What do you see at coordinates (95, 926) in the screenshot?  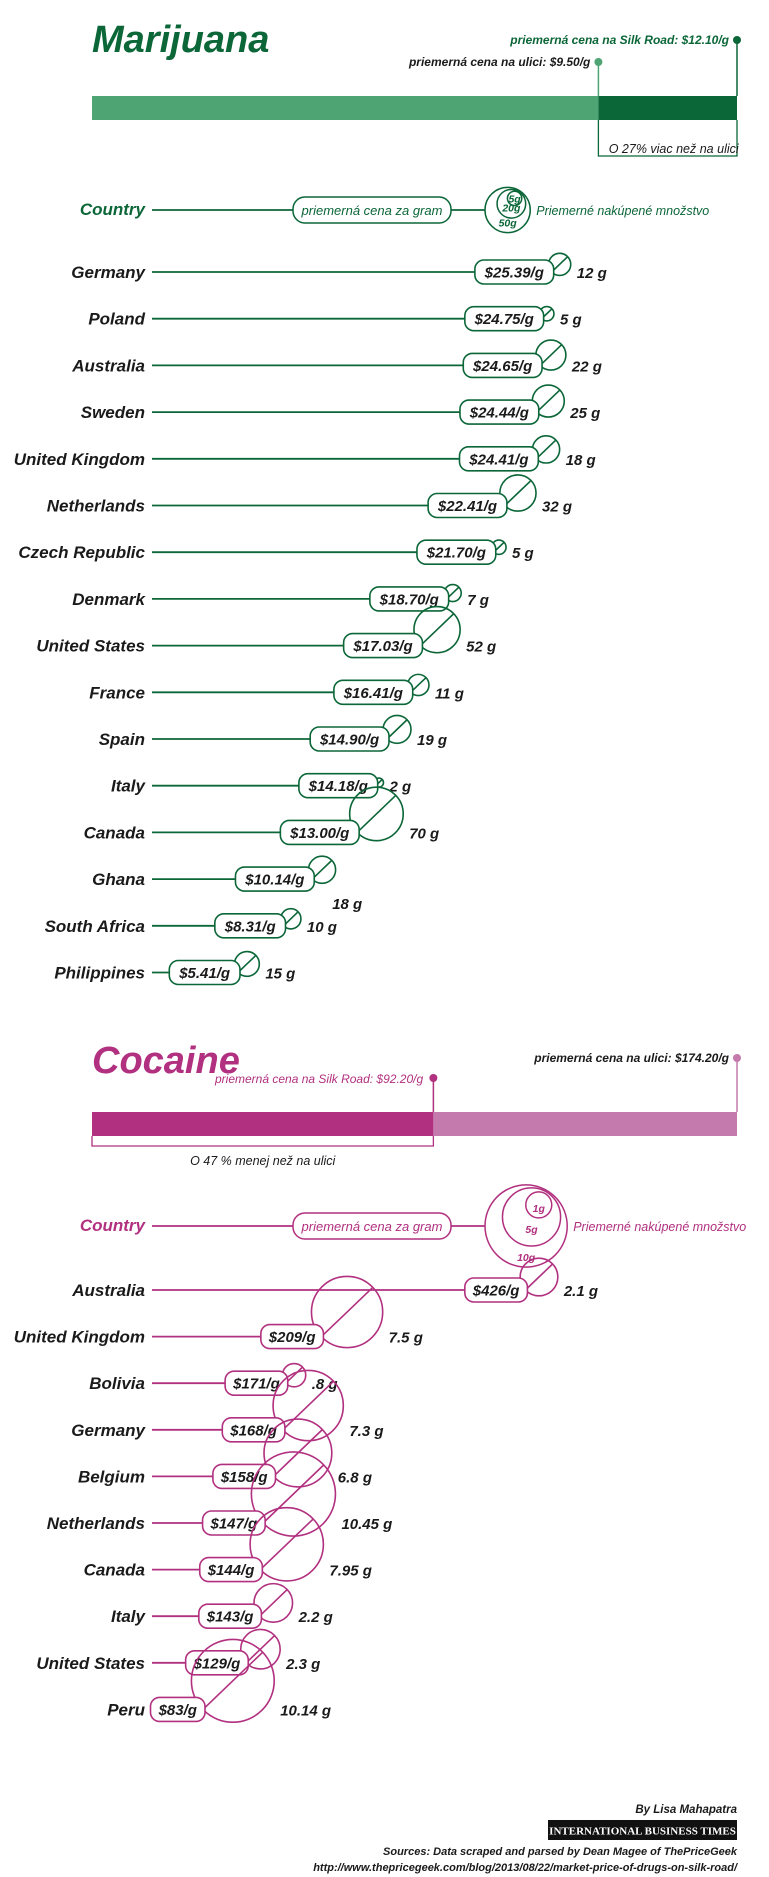 I see `row-country-label: South Africa` at bounding box center [95, 926].